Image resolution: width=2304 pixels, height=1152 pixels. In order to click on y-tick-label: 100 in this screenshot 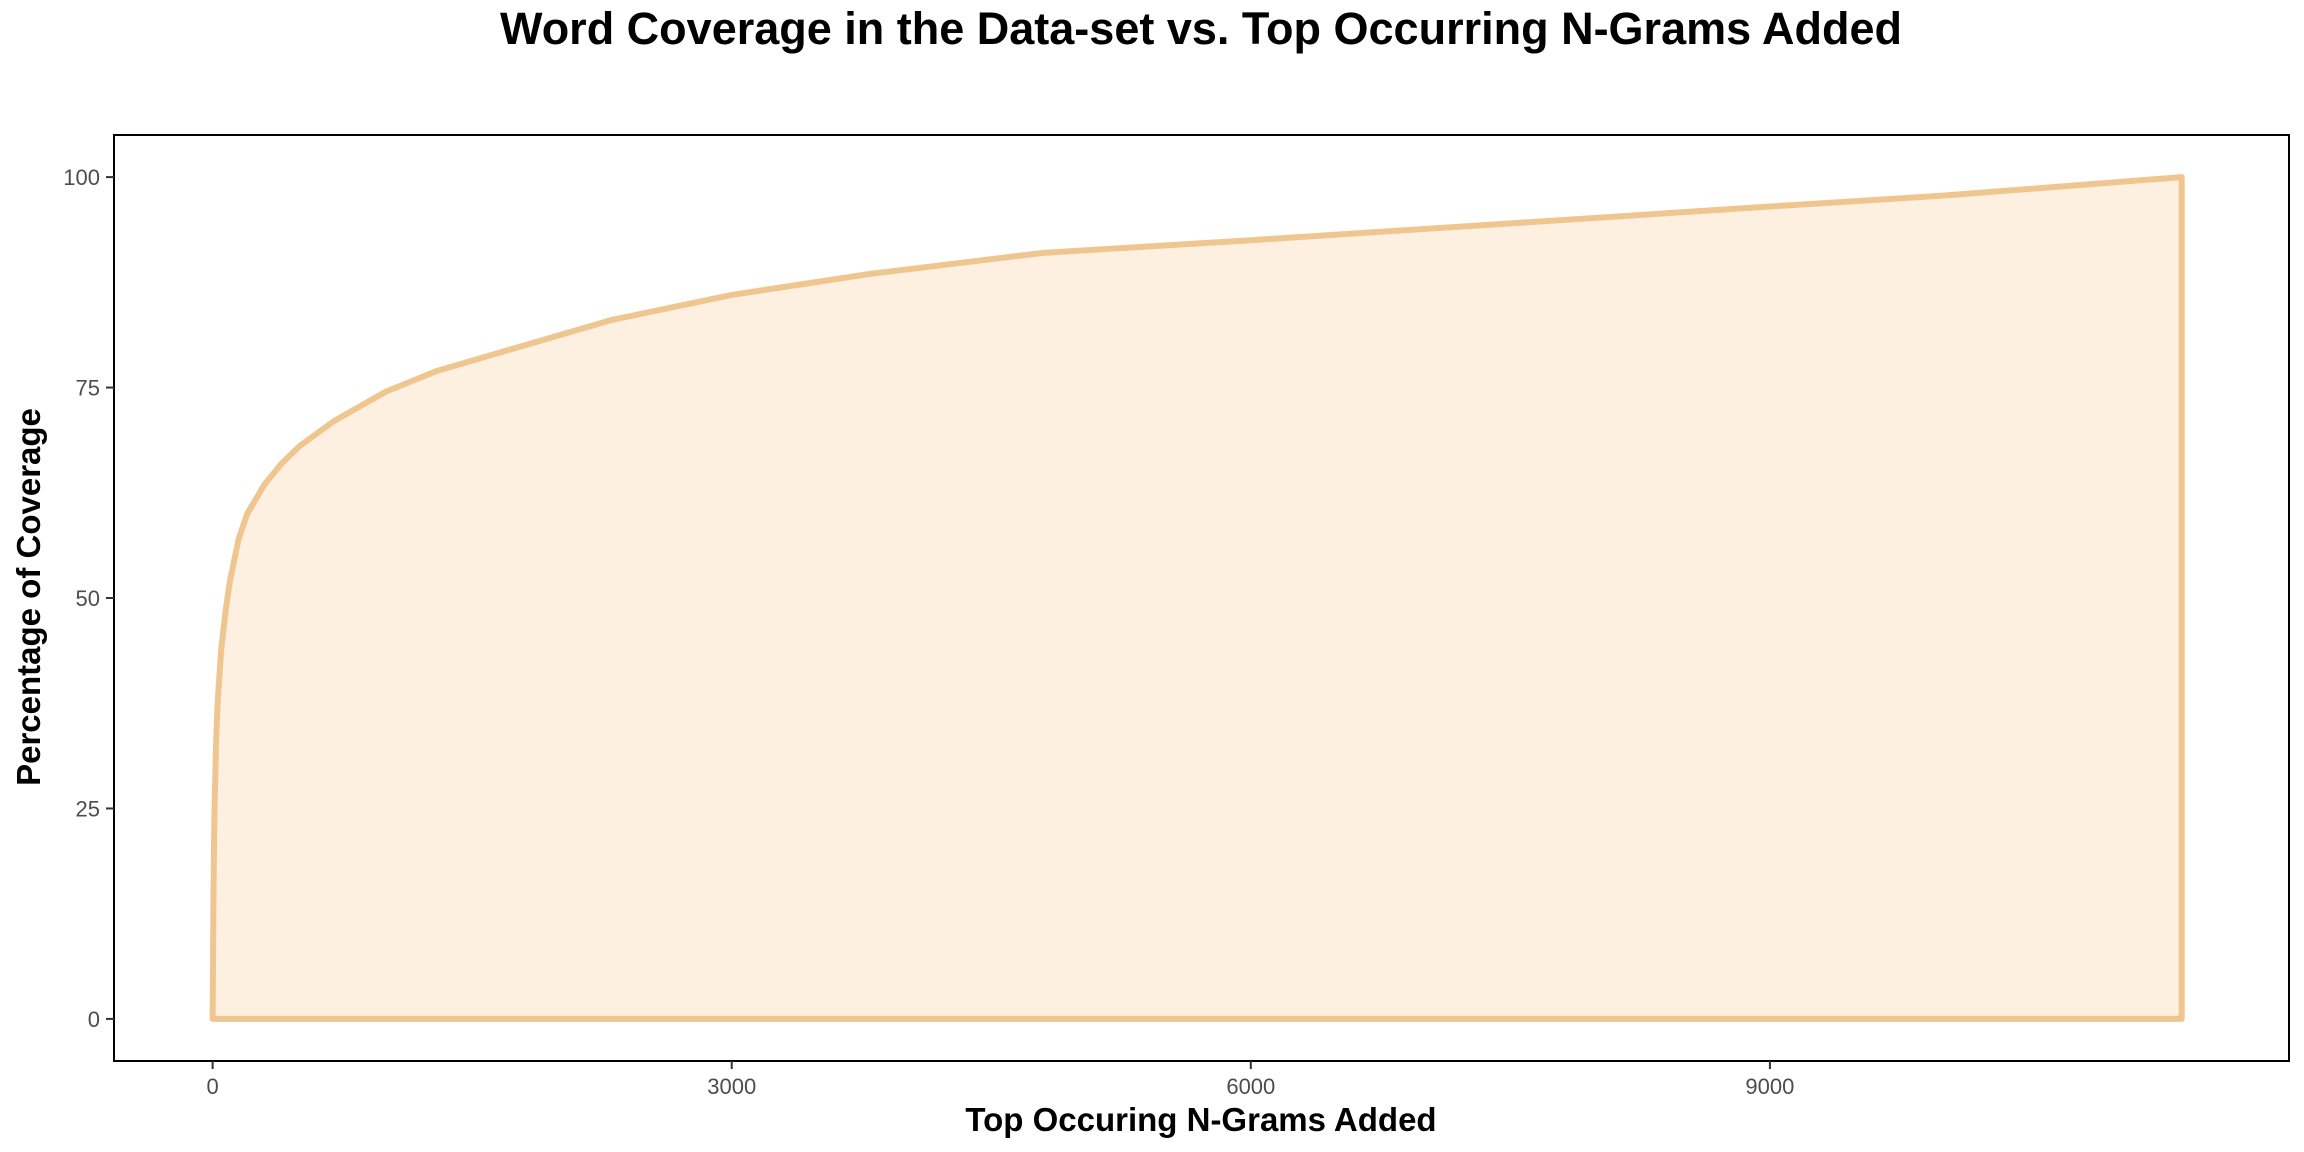, I will do `click(81, 177)`.